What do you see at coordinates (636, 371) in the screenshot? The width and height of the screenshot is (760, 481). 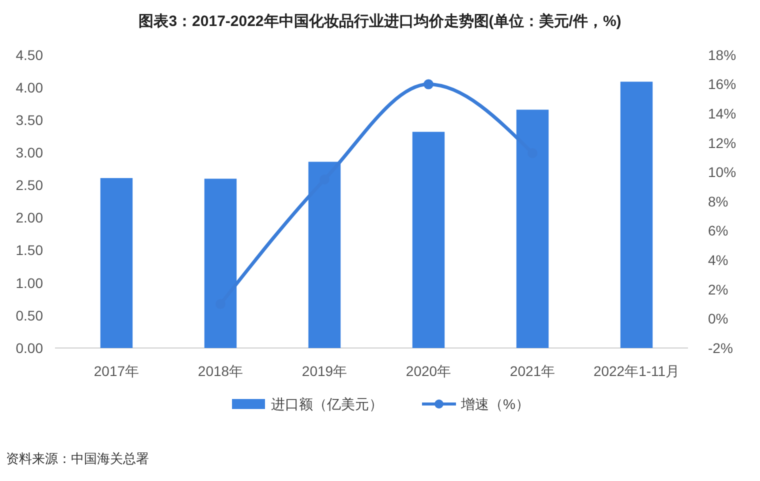 I see `x-tick-label: 2022年1-11月` at bounding box center [636, 371].